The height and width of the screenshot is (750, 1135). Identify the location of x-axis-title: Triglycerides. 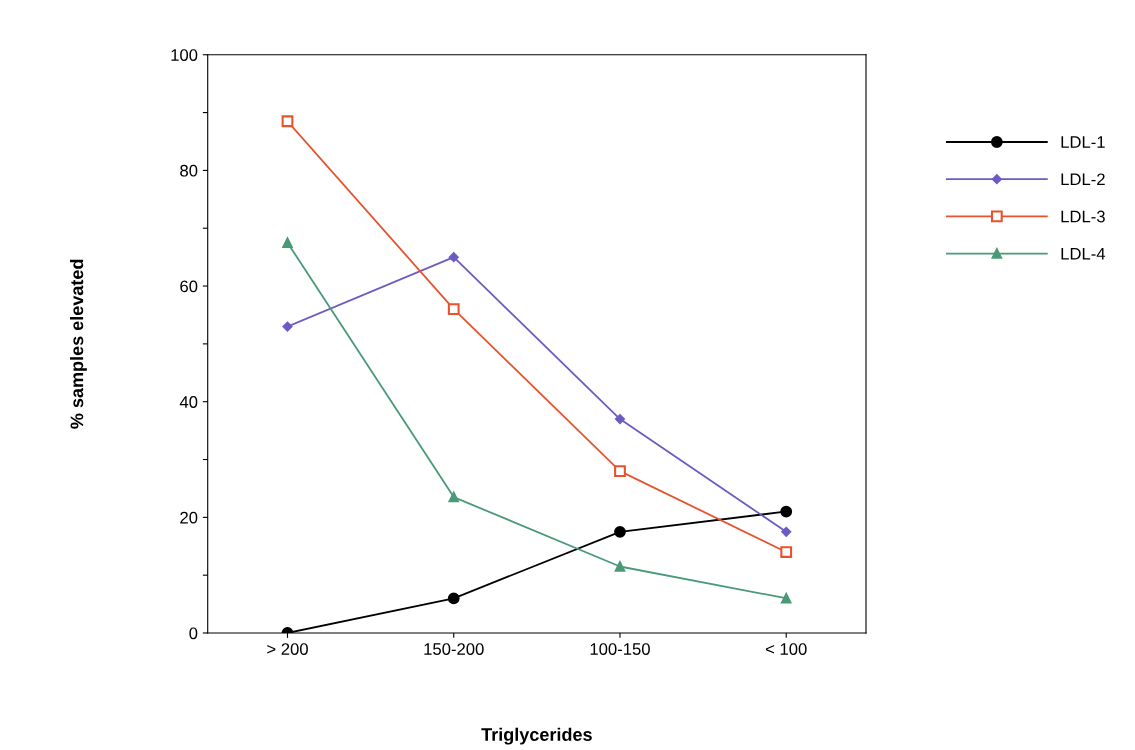
(536, 736).